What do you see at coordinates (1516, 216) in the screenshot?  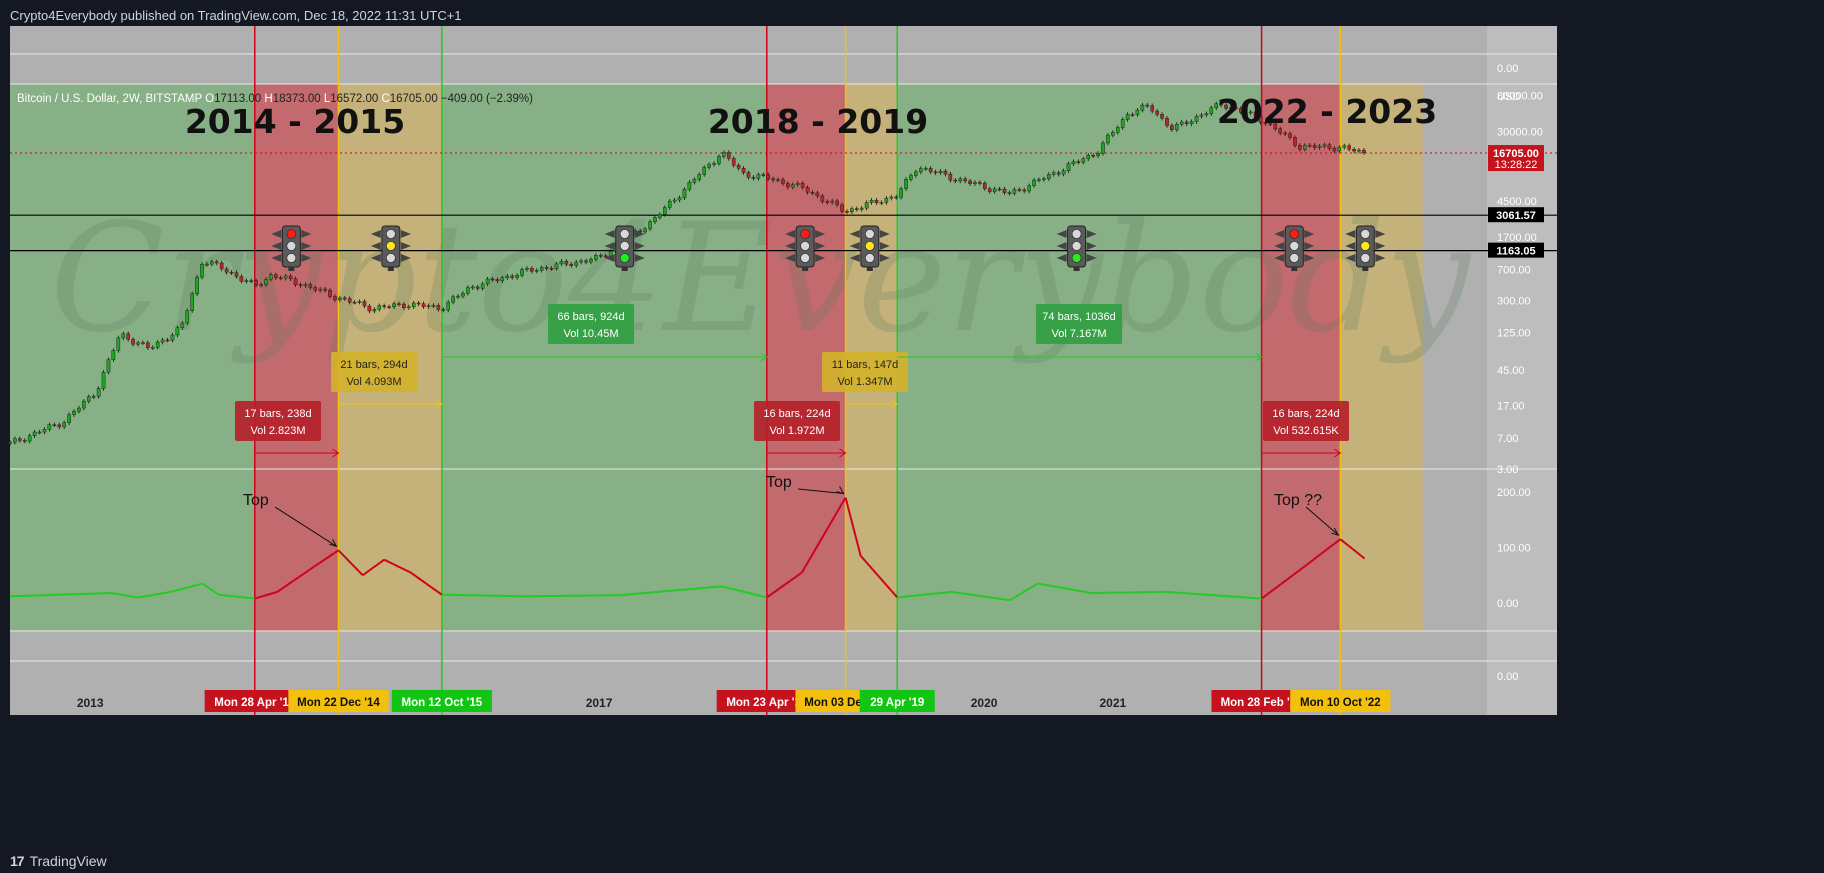 I see `price-tag-value-1: 3061.57` at bounding box center [1516, 216].